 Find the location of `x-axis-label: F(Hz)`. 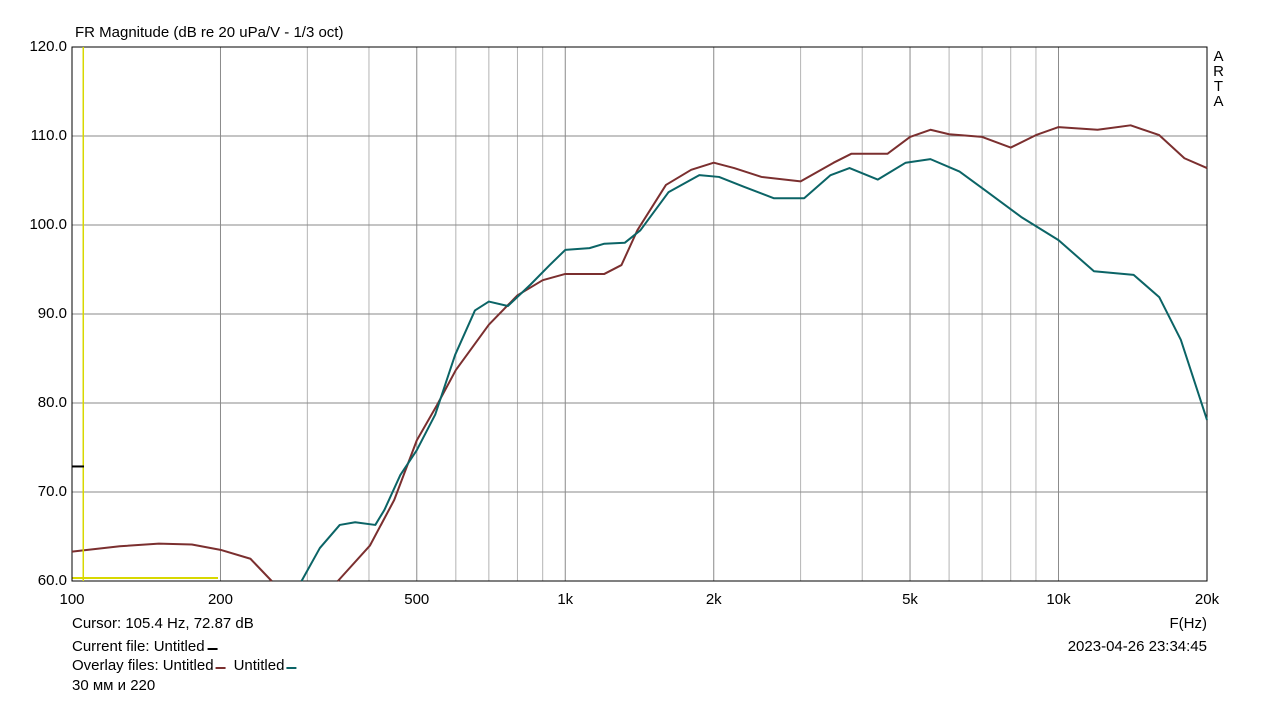

x-axis-label: F(Hz) is located at coordinates (1189, 623).